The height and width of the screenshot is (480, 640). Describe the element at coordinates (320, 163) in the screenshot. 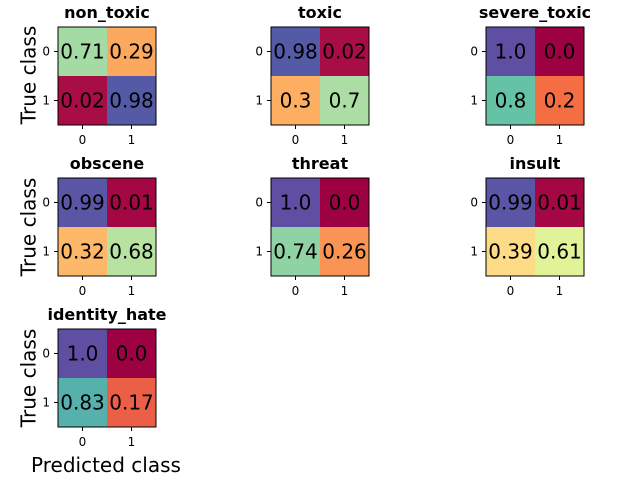

I see `panel-title: threat` at that location.